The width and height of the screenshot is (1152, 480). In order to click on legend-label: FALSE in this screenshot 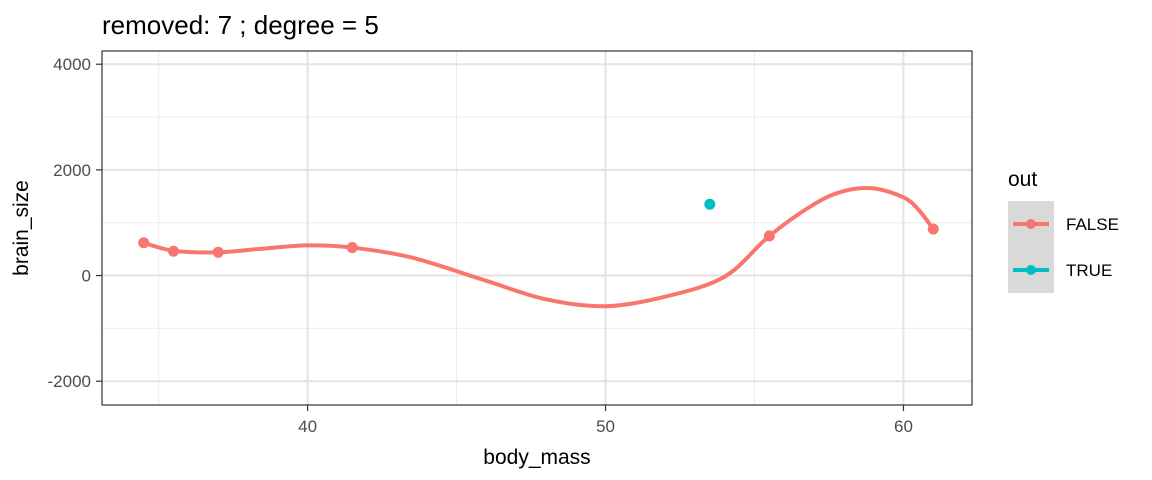, I will do `click(1092, 224)`.